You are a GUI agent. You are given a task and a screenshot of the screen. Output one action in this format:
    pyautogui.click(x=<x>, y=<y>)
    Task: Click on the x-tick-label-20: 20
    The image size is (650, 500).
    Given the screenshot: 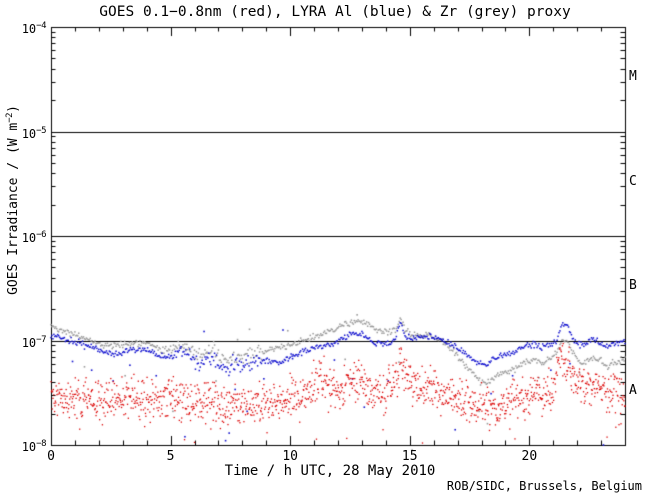 What is the action you would take?
    pyautogui.click(x=529, y=456)
    